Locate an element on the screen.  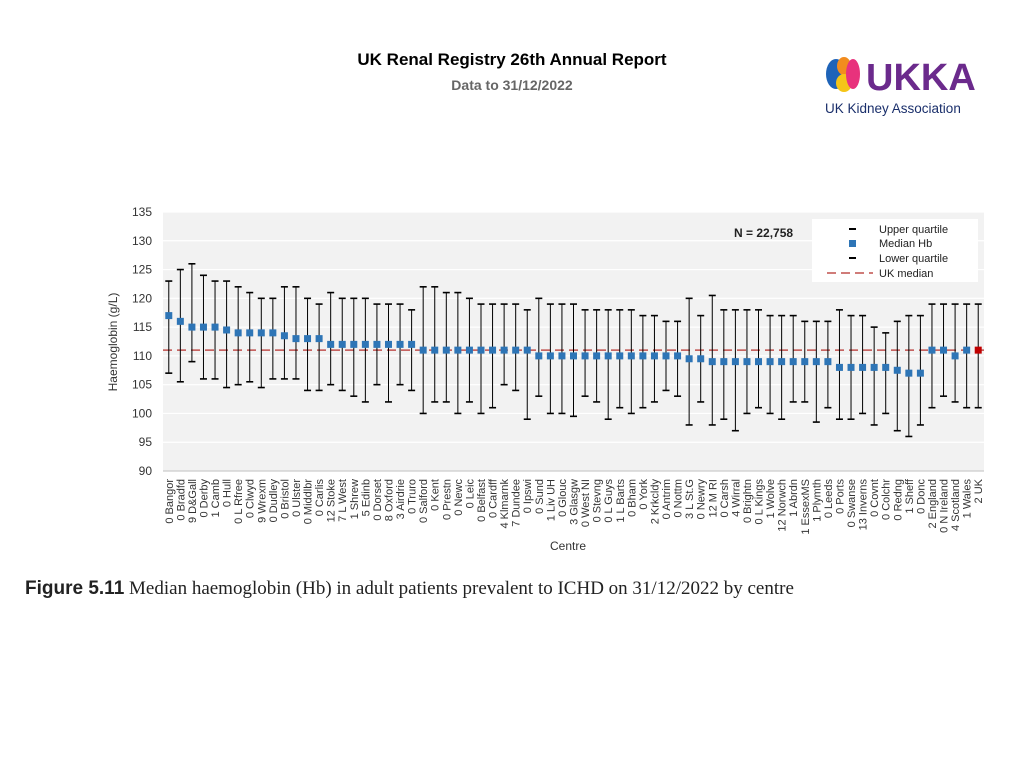
x-tick-label: 4 Scotland is located at coordinates (956, 505).